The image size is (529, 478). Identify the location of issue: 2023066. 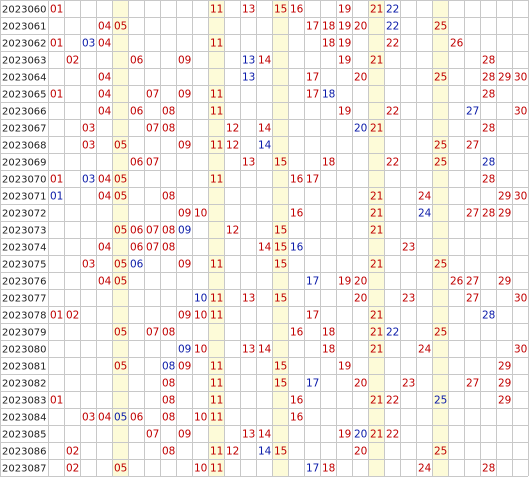
(24, 112).